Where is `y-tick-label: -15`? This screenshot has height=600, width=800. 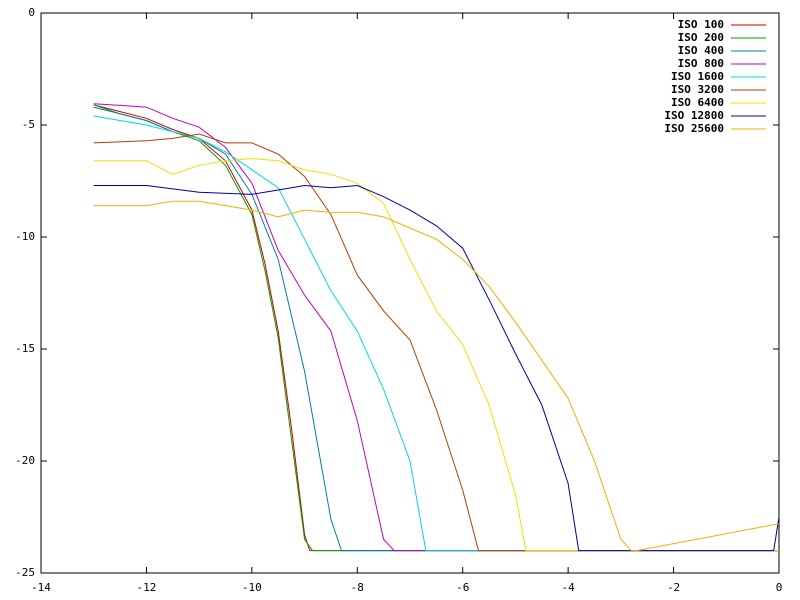
y-tick-label: -15 is located at coordinates (25, 348).